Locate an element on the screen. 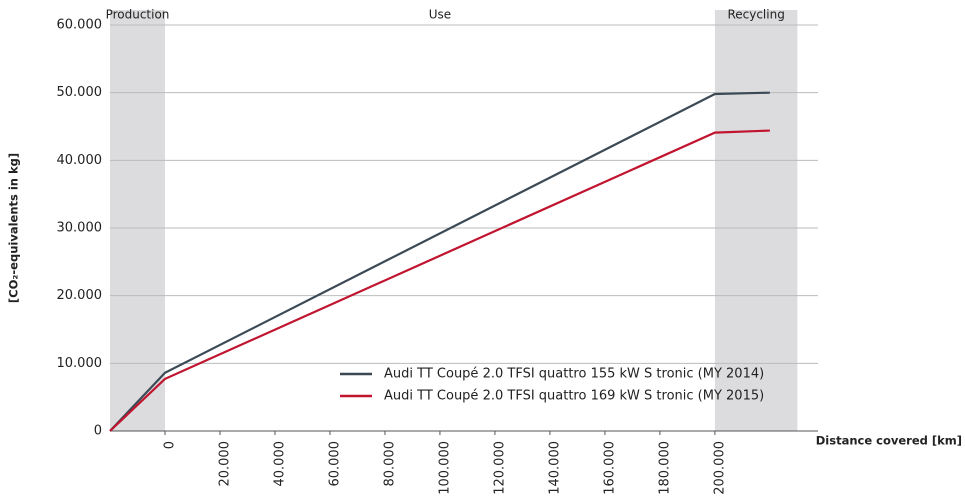 The image size is (965, 502). x-axis-label: Distance covered [km] is located at coordinates (889, 441).